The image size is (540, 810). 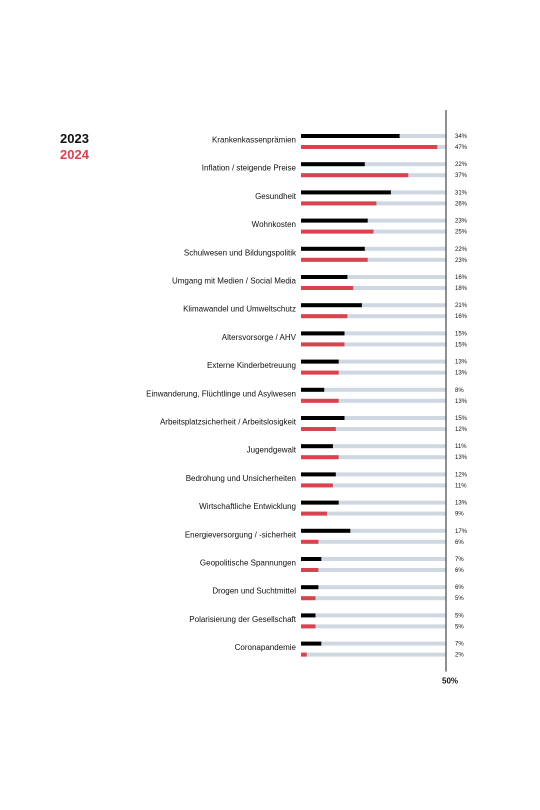 I want to click on category-label: Altersvorsorge / AHV, so click(x=259, y=337).